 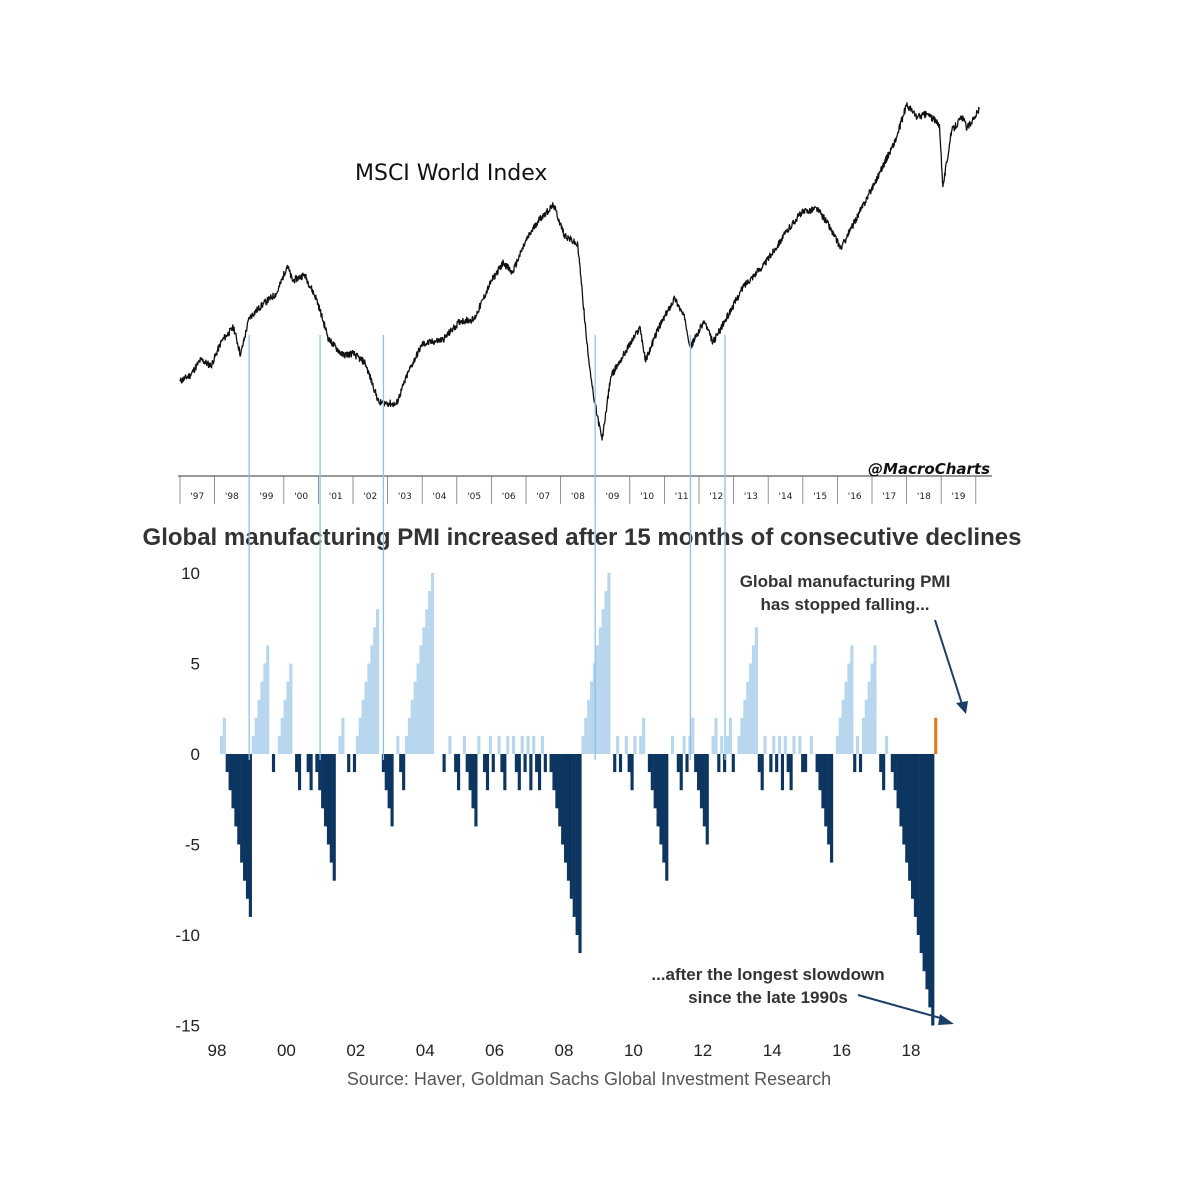 I want to click on msci-tick-label: '10, so click(x=647, y=497).